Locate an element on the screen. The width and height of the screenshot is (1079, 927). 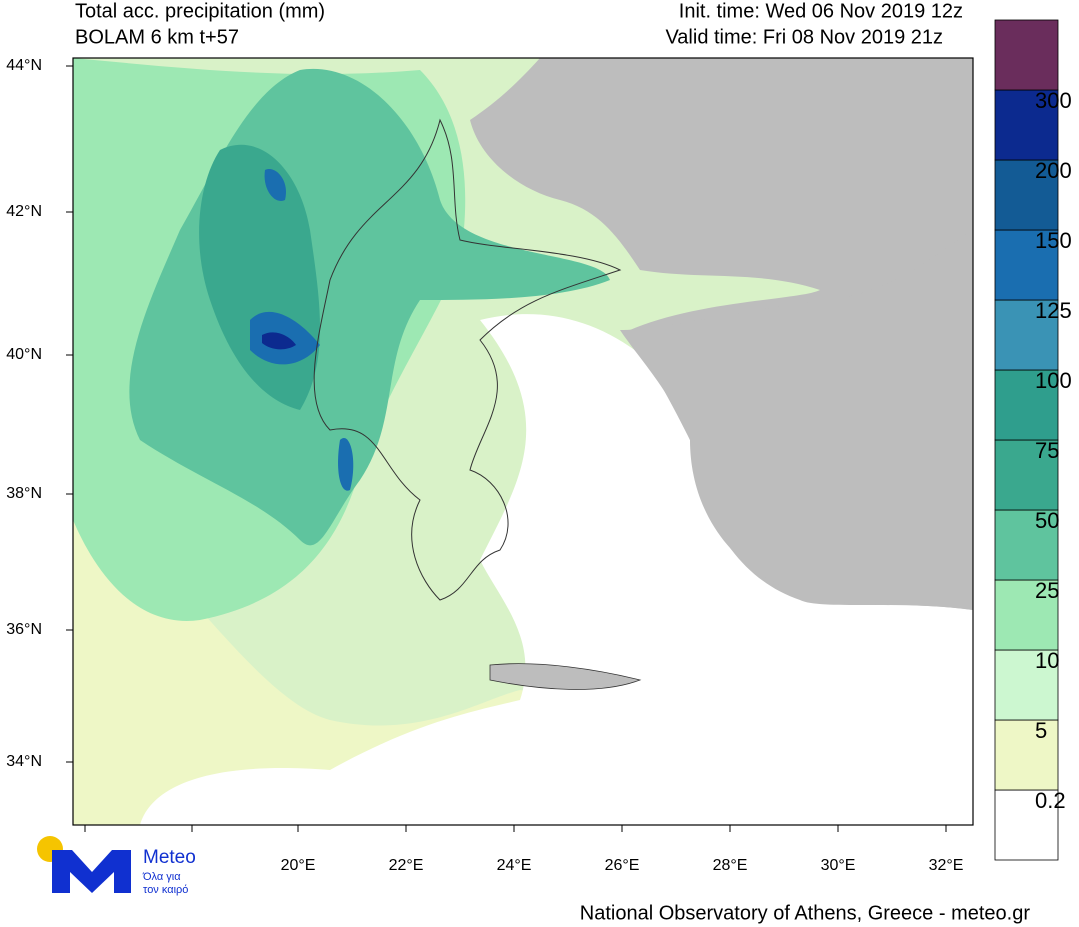
colorbar-label: 125 is located at coordinates (1053, 310).